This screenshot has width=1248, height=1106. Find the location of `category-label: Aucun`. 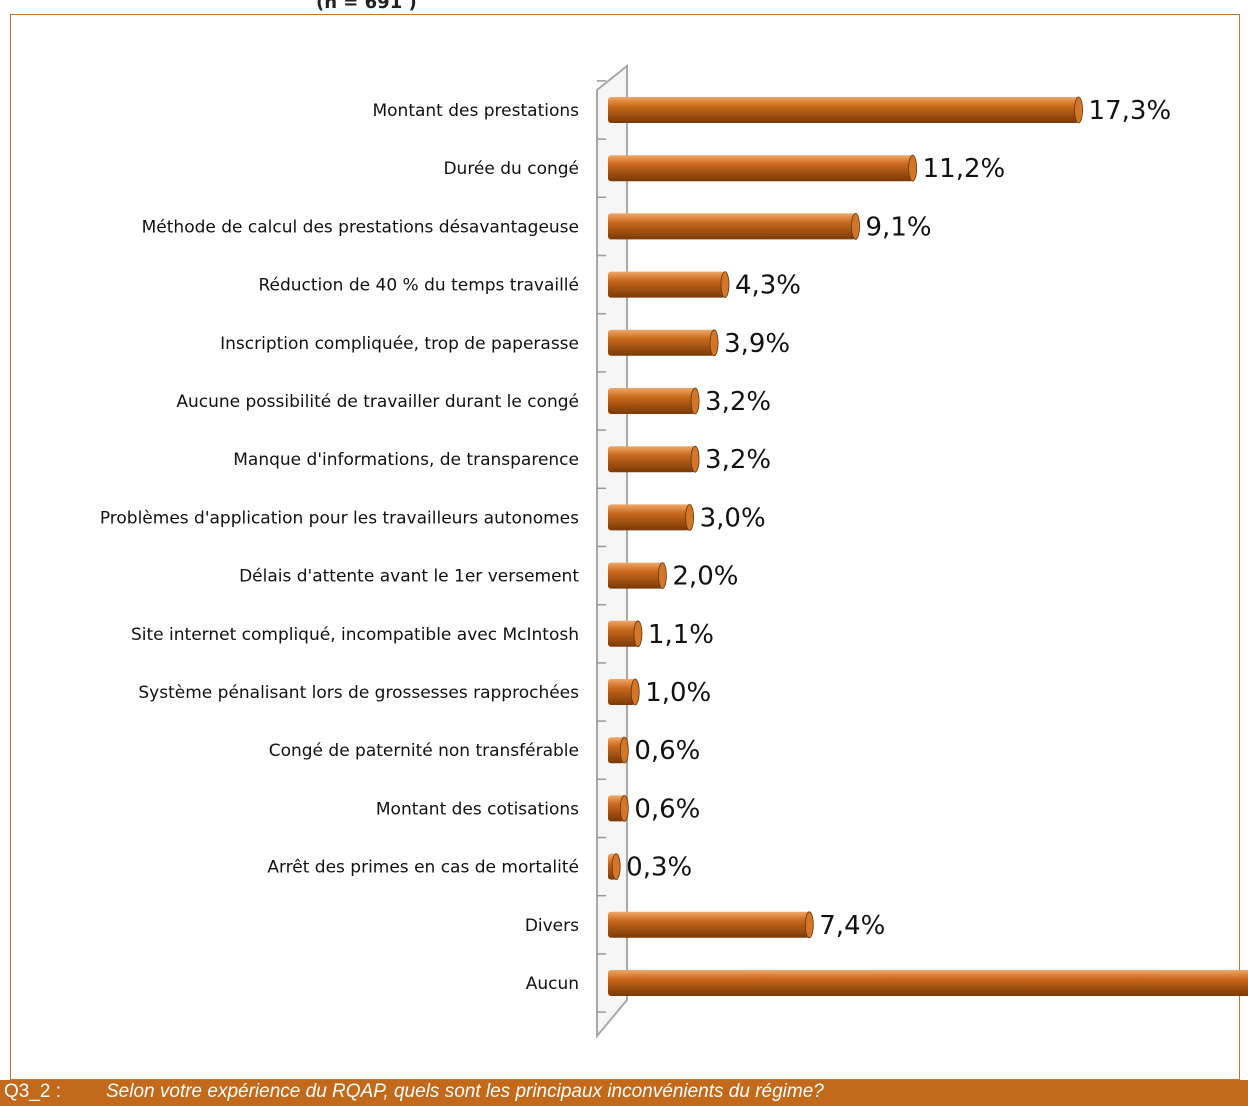

category-label: Aucun is located at coordinates (552, 984).